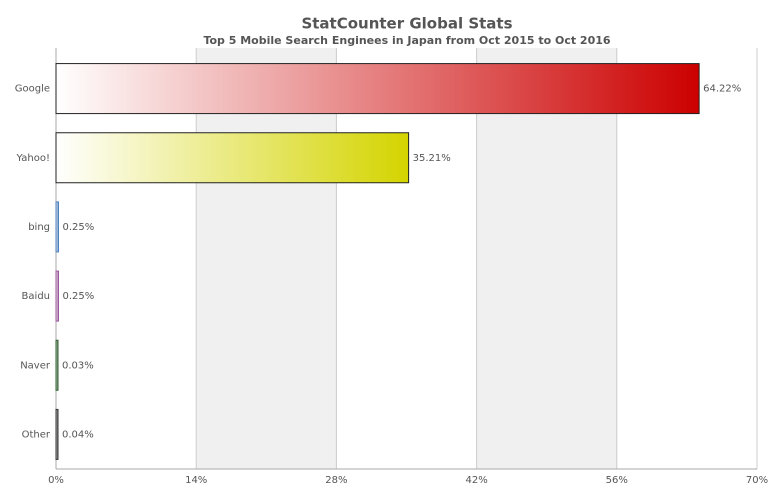  I want to click on category-label: Other, so click(36, 434).